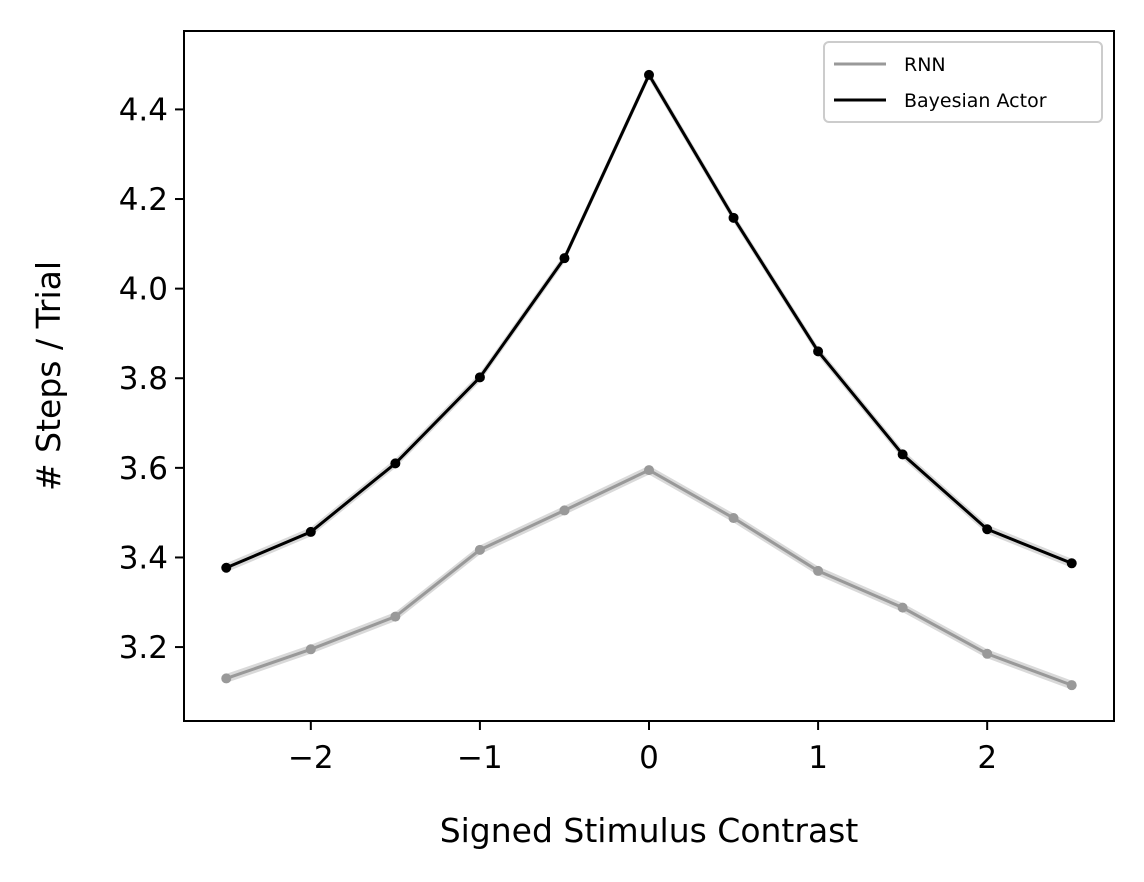 The width and height of the screenshot is (1144, 882). Describe the element at coordinates (143, 379) in the screenshot. I see `y-tick-label: 3.8` at that location.